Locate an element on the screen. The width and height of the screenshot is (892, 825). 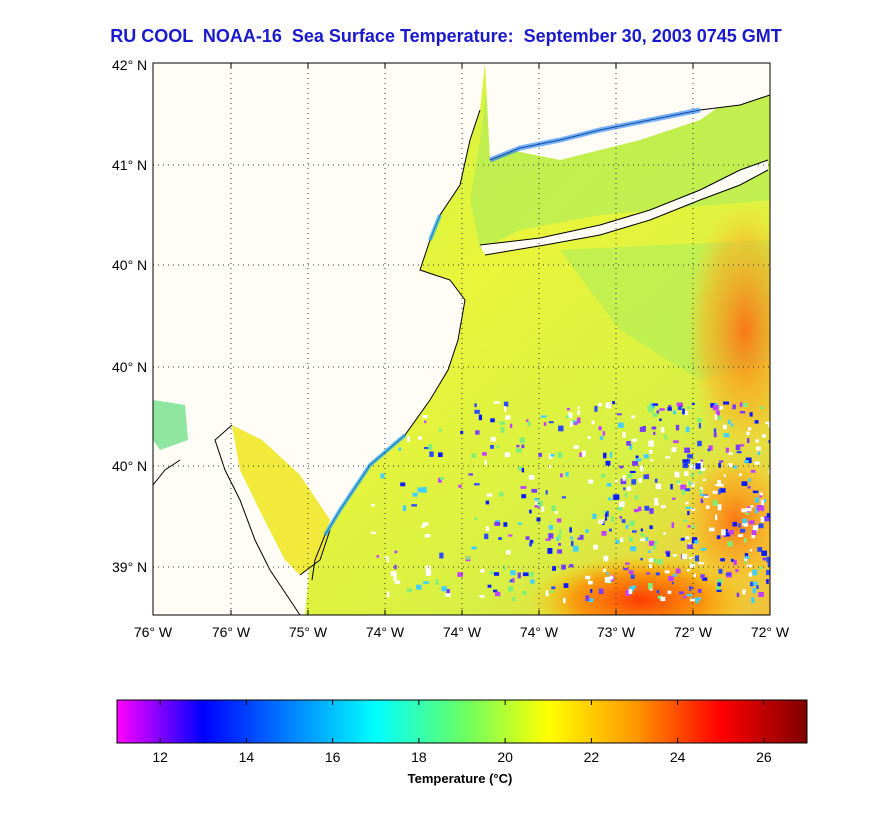
lon-label-72w-a: 72° W is located at coordinates (693, 632).